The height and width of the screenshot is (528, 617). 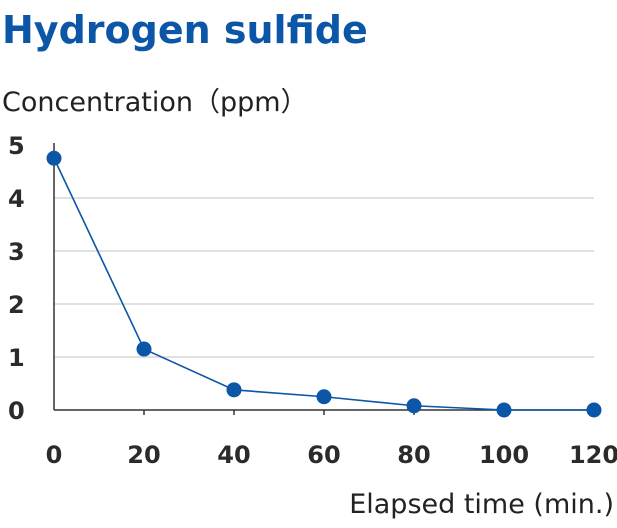 I want to click on y-tick-label: 3, so click(x=16, y=252).